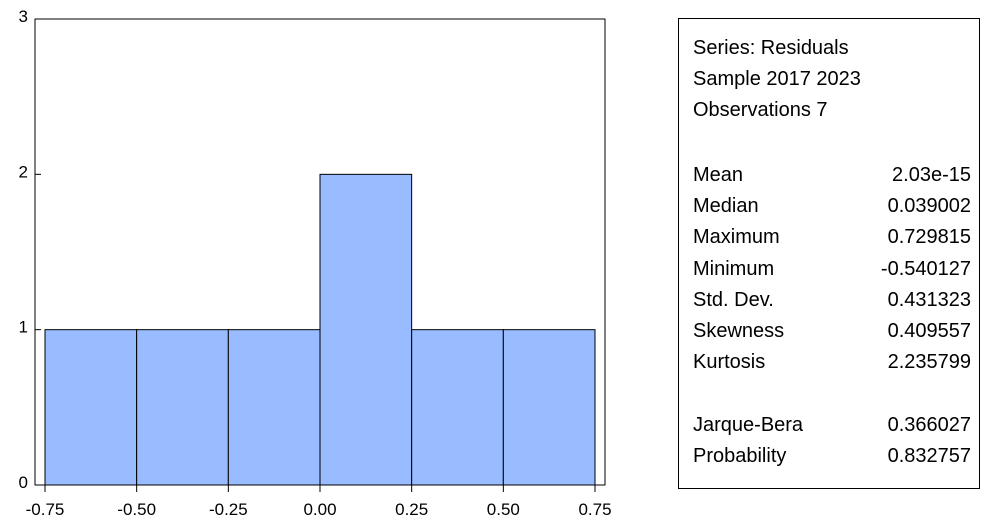 The height and width of the screenshot is (523, 987). Describe the element at coordinates (733, 299) in the screenshot. I see `stat-label: Std. Dev.` at that location.